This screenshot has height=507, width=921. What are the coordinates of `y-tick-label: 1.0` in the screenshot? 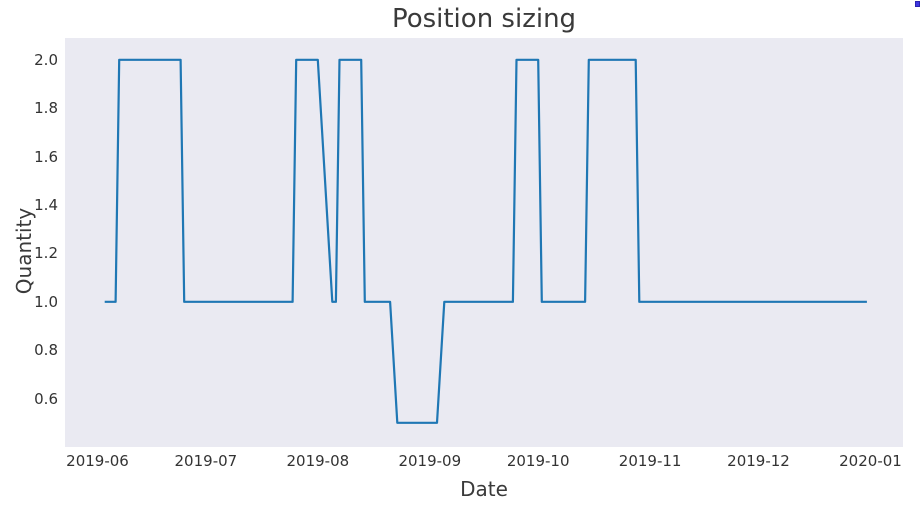 It's located at (46, 301).